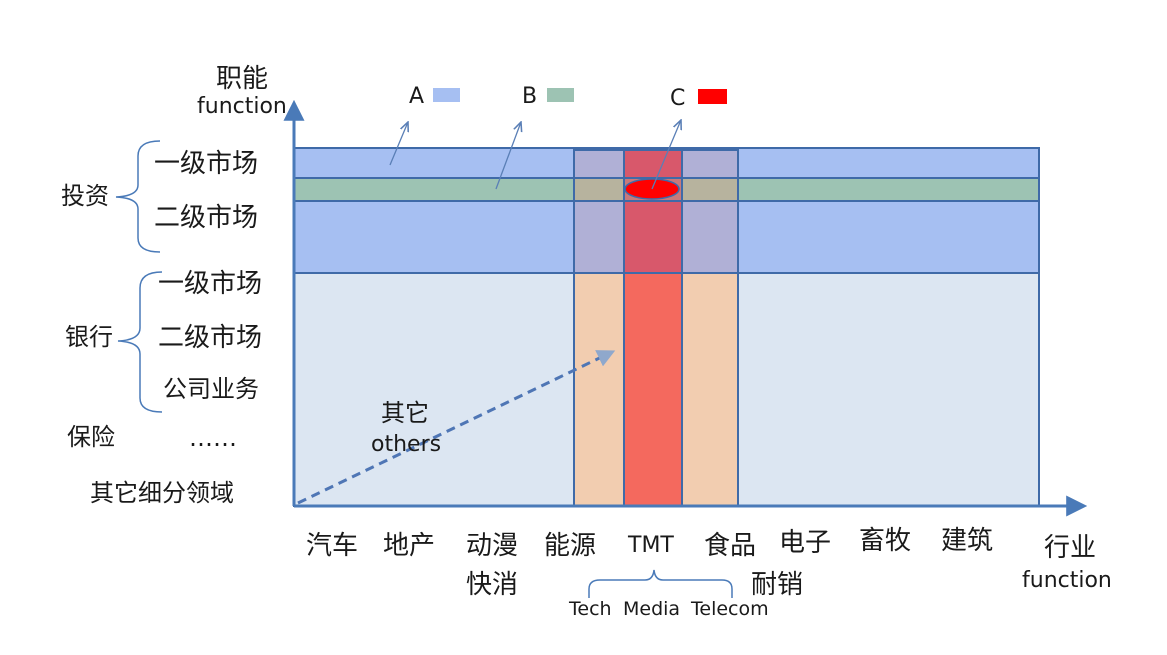 This screenshot has height=655, width=1167. I want to click on function-other-fields: 其它细分领域, so click(162, 493).